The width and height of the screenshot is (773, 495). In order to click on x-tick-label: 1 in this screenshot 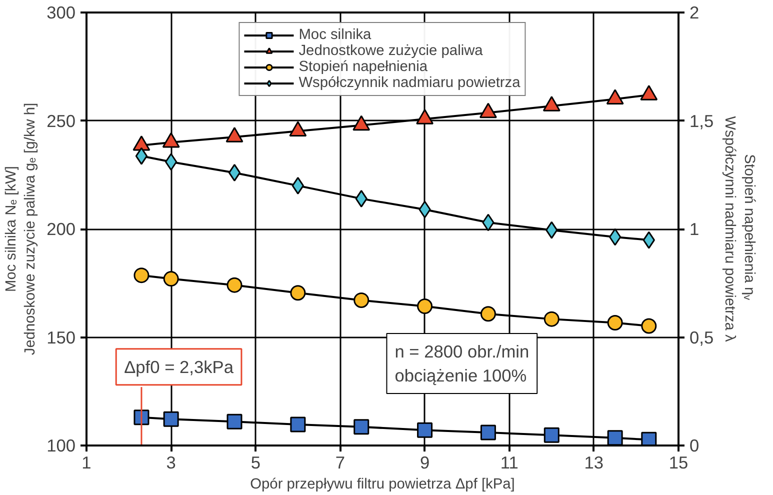, I will do `click(87, 462)`.